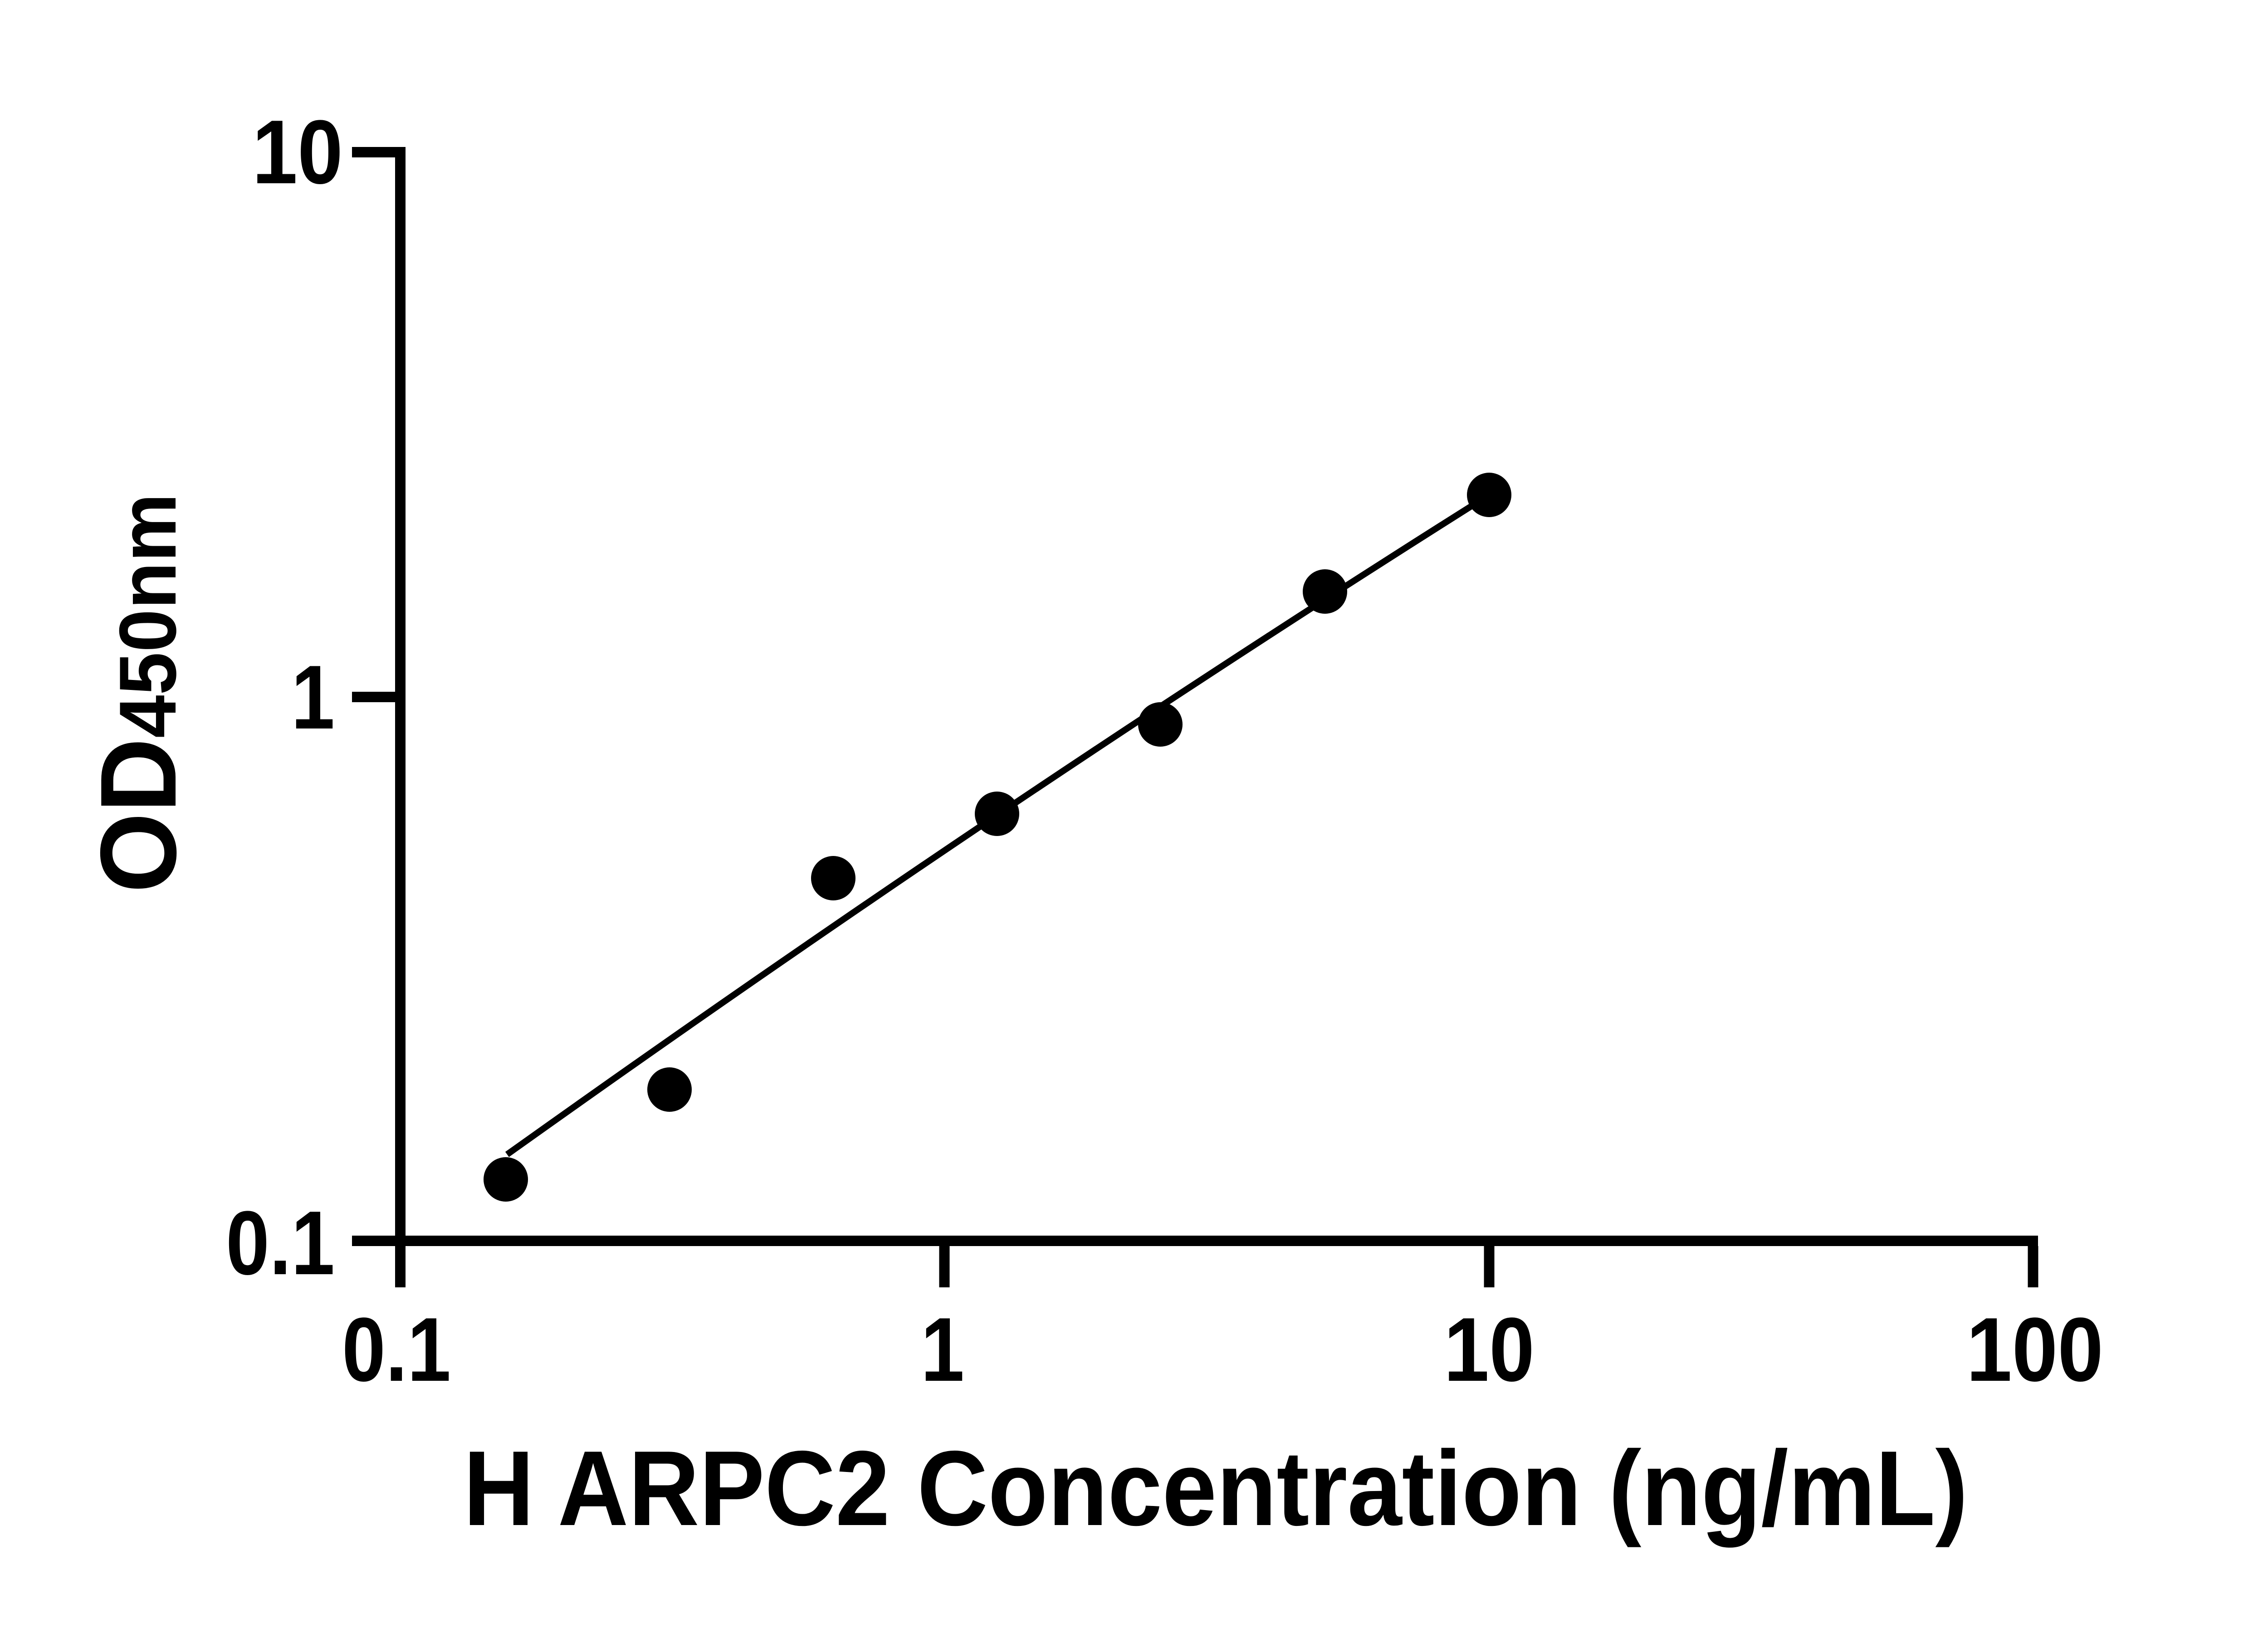 The width and height of the screenshot is (2268, 1633). Describe the element at coordinates (139, 693) in the screenshot. I see `svg-text: OD450nm` at that location.